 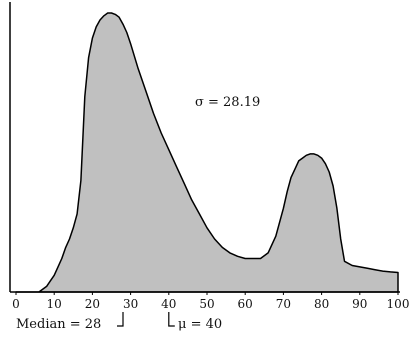 I want to click on x-tick-label: 10, so click(x=54, y=304).